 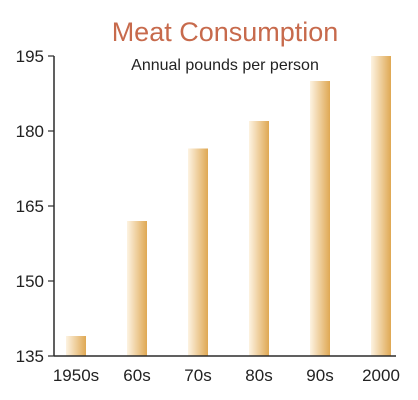 What do you see at coordinates (136, 375) in the screenshot?
I see `x-tick-label-60s: 60s` at bounding box center [136, 375].